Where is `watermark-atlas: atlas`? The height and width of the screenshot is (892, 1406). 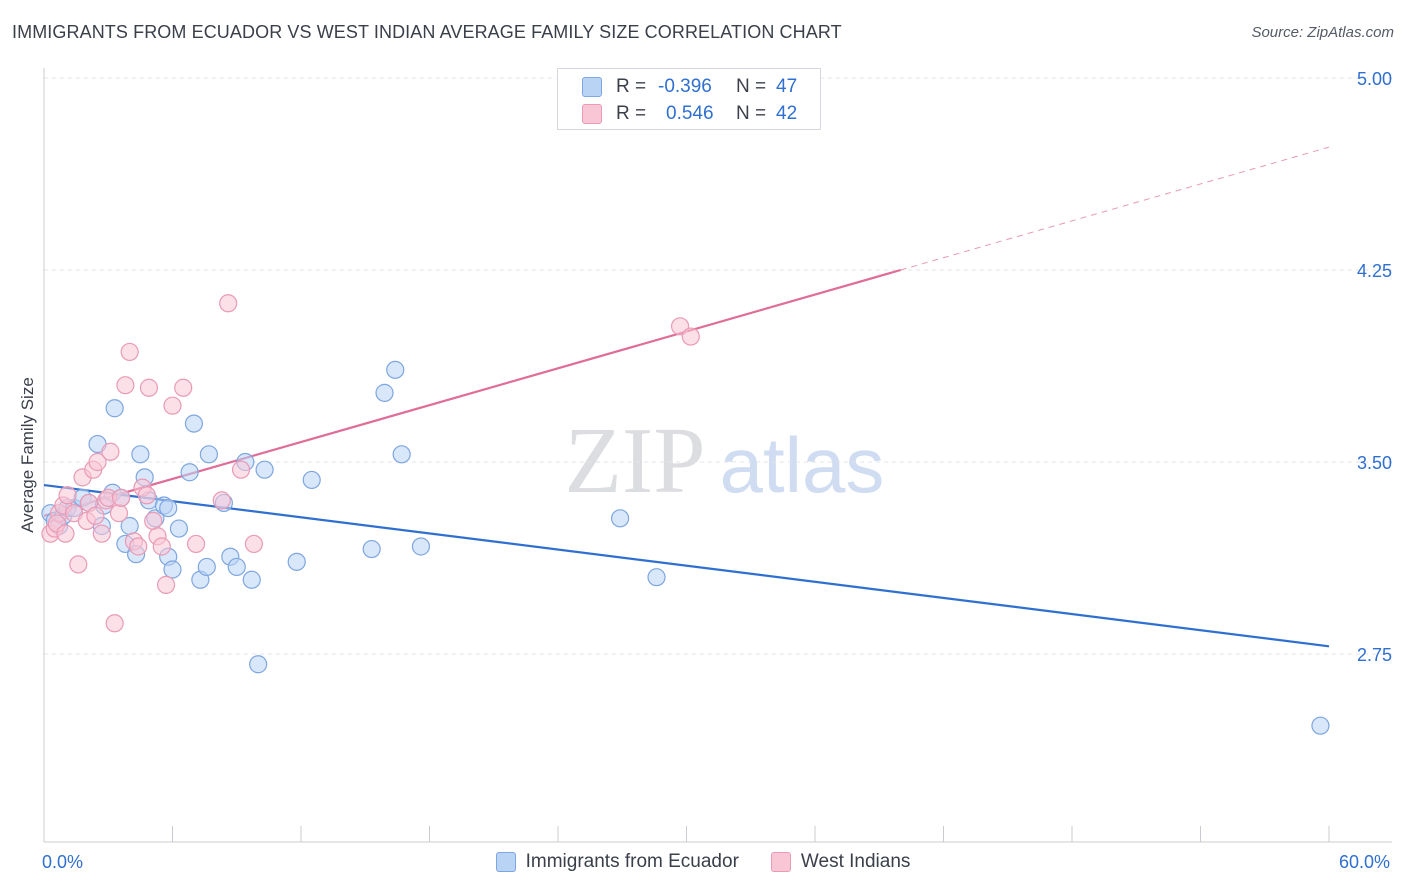 watermark-atlas: atlas is located at coordinates (802, 465).